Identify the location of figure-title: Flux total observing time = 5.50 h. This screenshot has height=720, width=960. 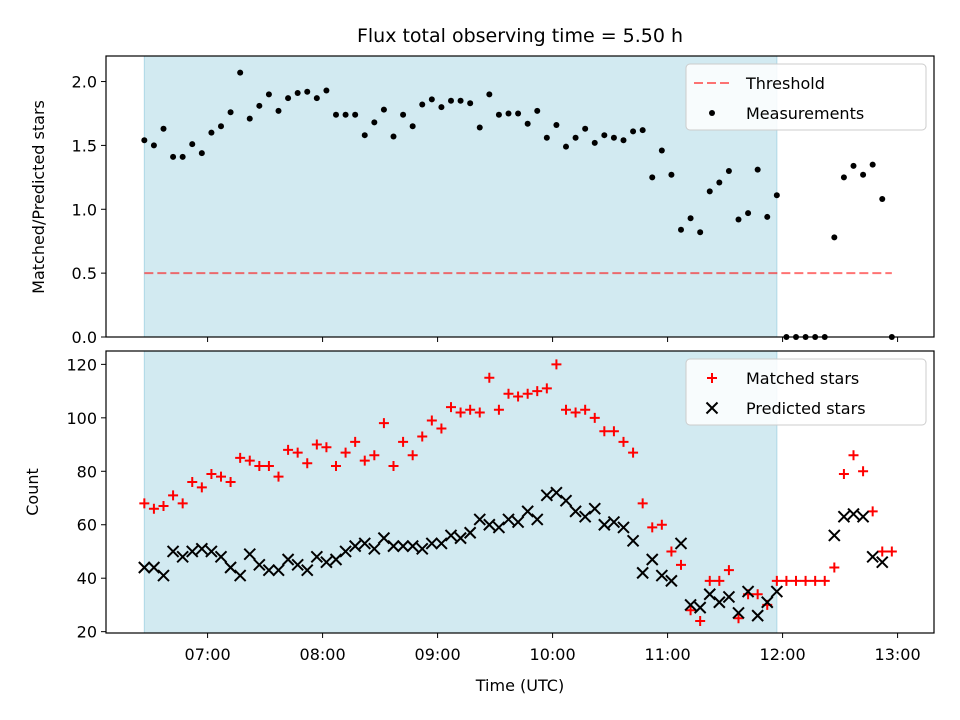
(520, 36).